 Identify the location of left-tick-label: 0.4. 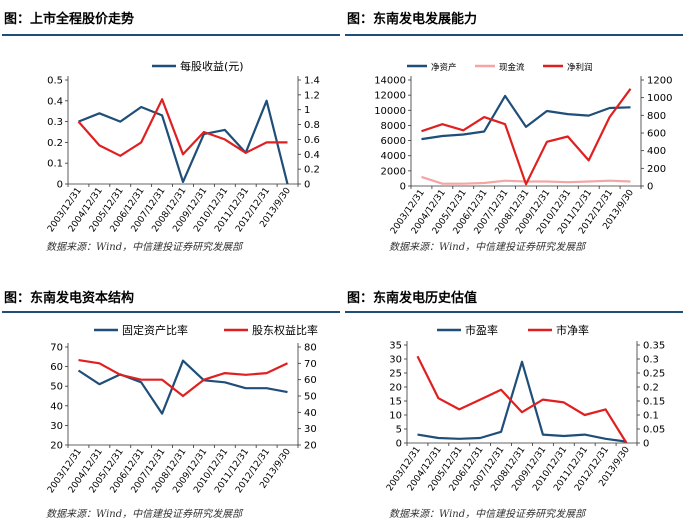
(55, 101).